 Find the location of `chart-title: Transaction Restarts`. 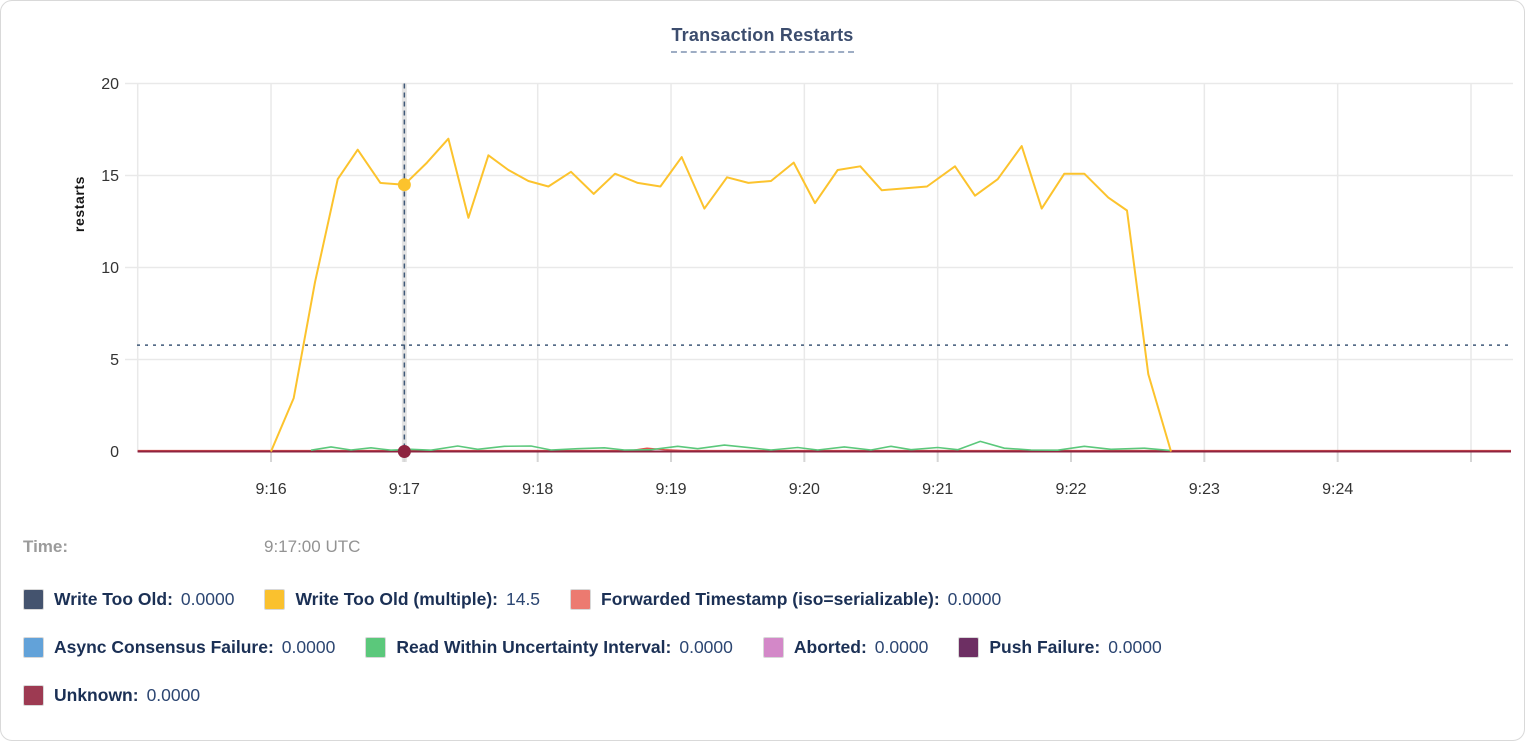

chart-title: Transaction Restarts is located at coordinates (762, 39).